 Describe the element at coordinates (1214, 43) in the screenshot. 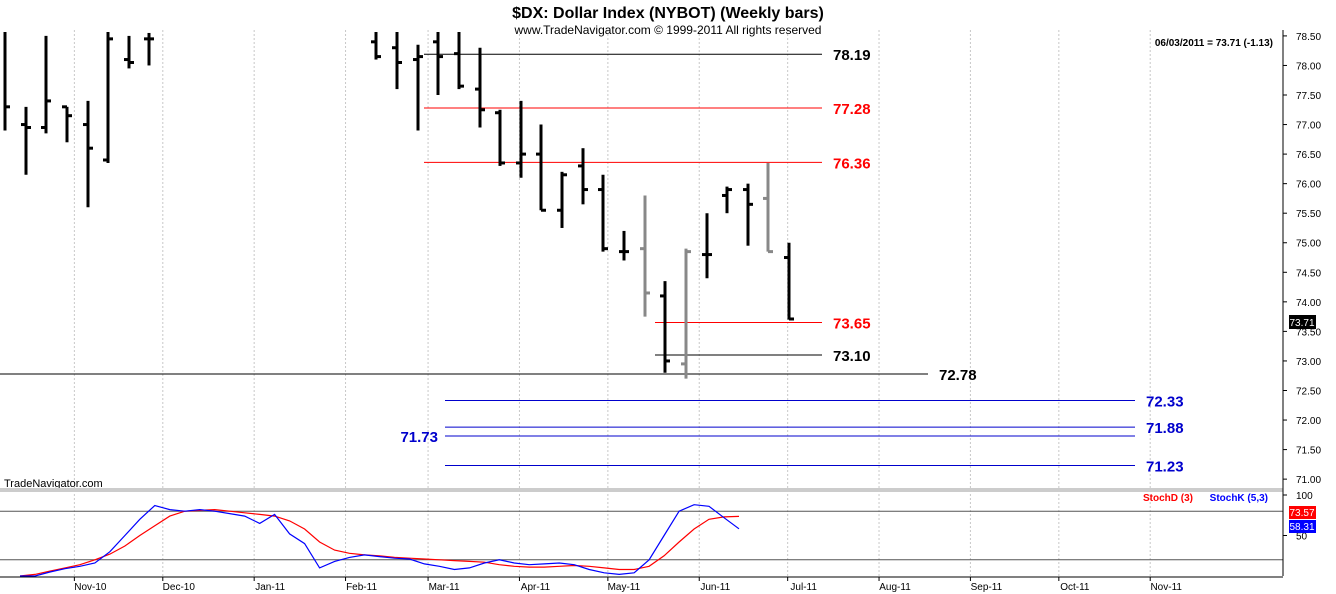

I see `last-quote: 06/03/2011 = 73.71 (-1.13)` at that location.